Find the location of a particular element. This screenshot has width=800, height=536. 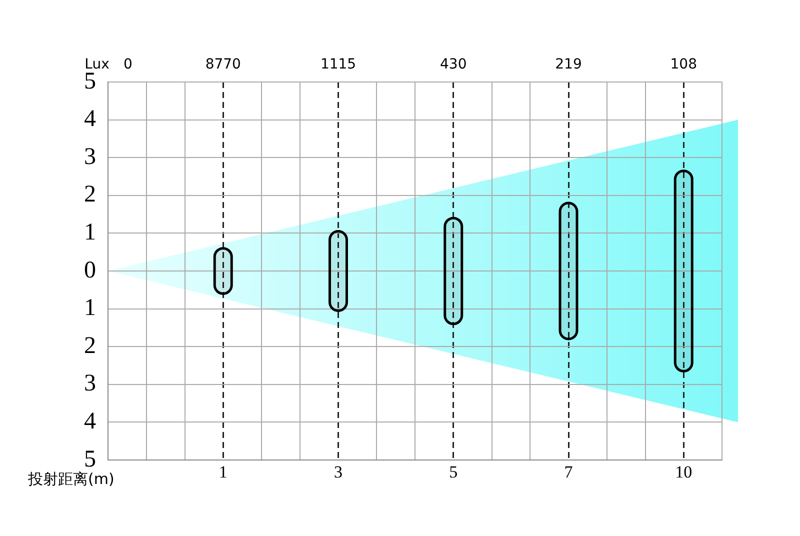

x-axis-title: 投射距离(m) is located at coordinates (71, 479).